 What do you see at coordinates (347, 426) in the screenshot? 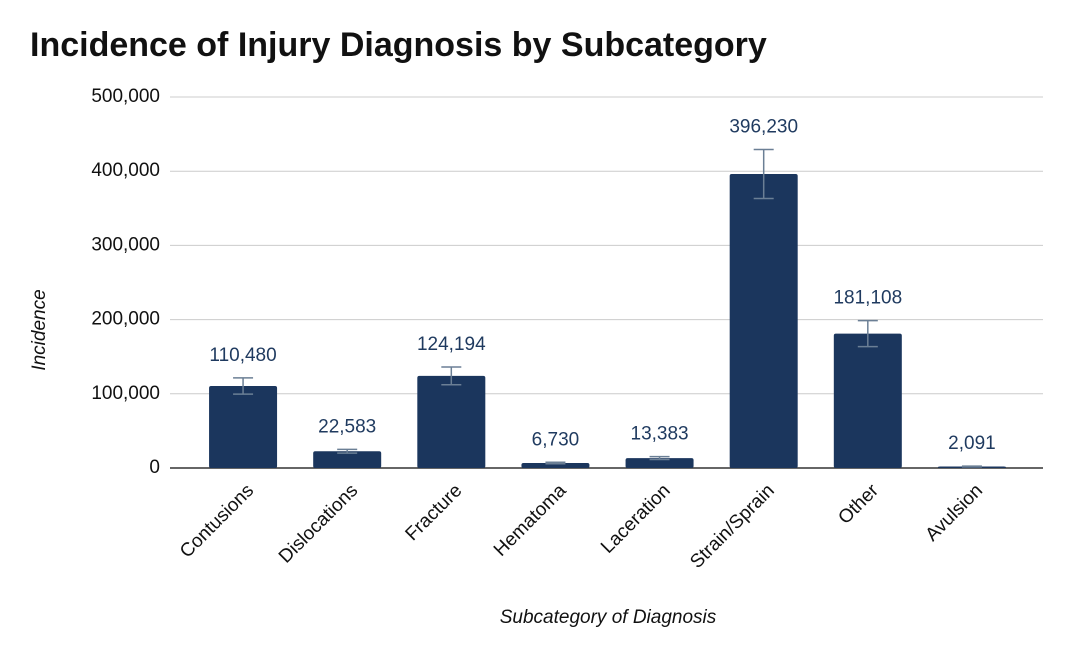
I see `value-label: 22,583` at bounding box center [347, 426].